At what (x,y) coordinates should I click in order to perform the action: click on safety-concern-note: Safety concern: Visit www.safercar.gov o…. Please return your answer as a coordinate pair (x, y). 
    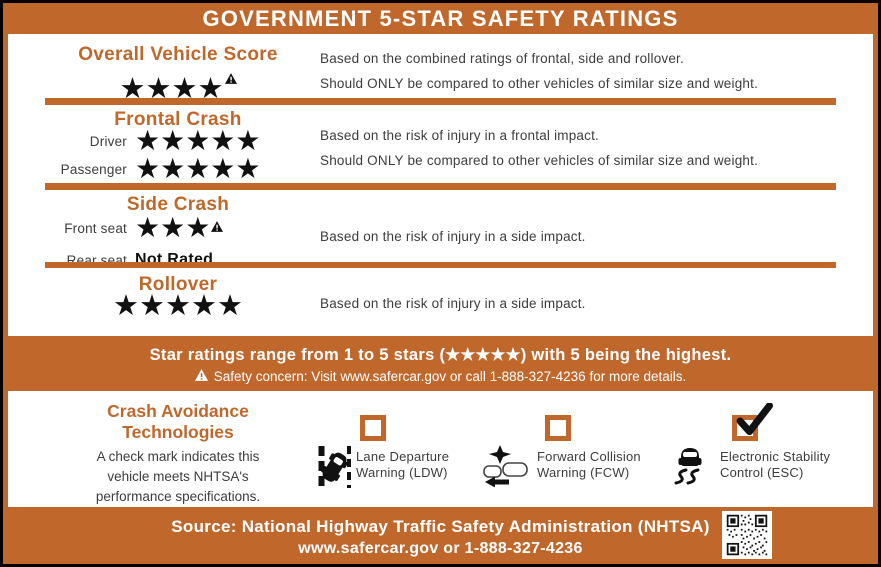
    Looking at the image, I should click on (440, 376).